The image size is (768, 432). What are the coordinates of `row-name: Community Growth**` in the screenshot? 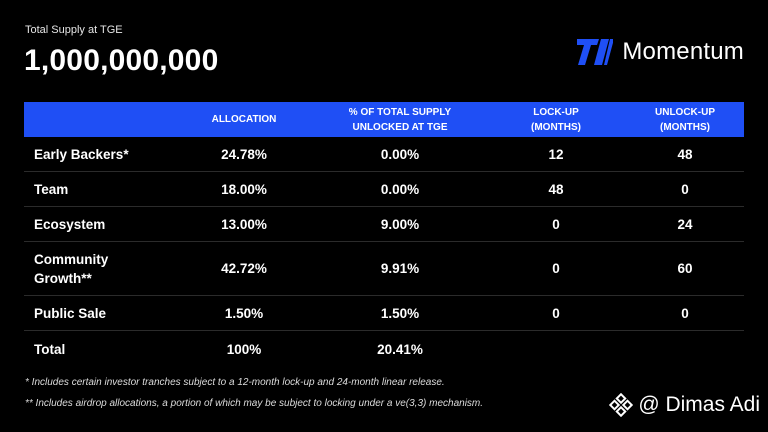 It's located at (99, 268).